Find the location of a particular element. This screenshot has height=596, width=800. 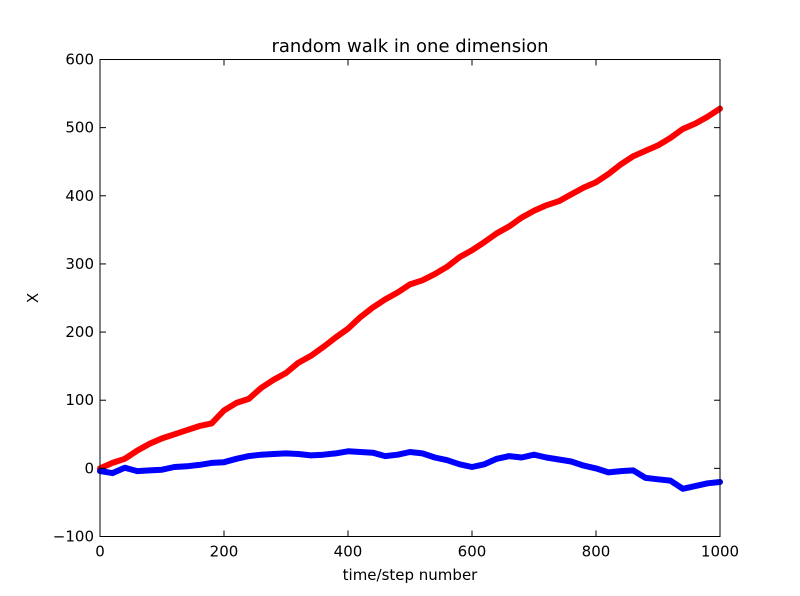

x-tick-label: 800 is located at coordinates (596, 552).